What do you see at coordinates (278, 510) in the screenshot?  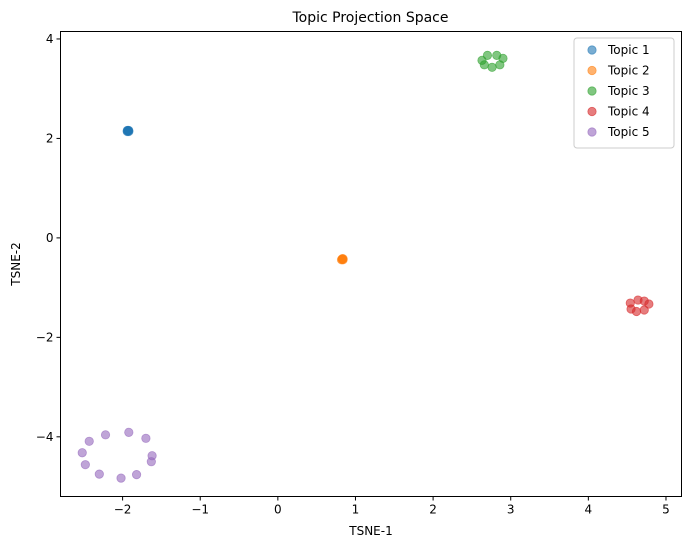 I see `x-tick-label: 0` at bounding box center [278, 510].